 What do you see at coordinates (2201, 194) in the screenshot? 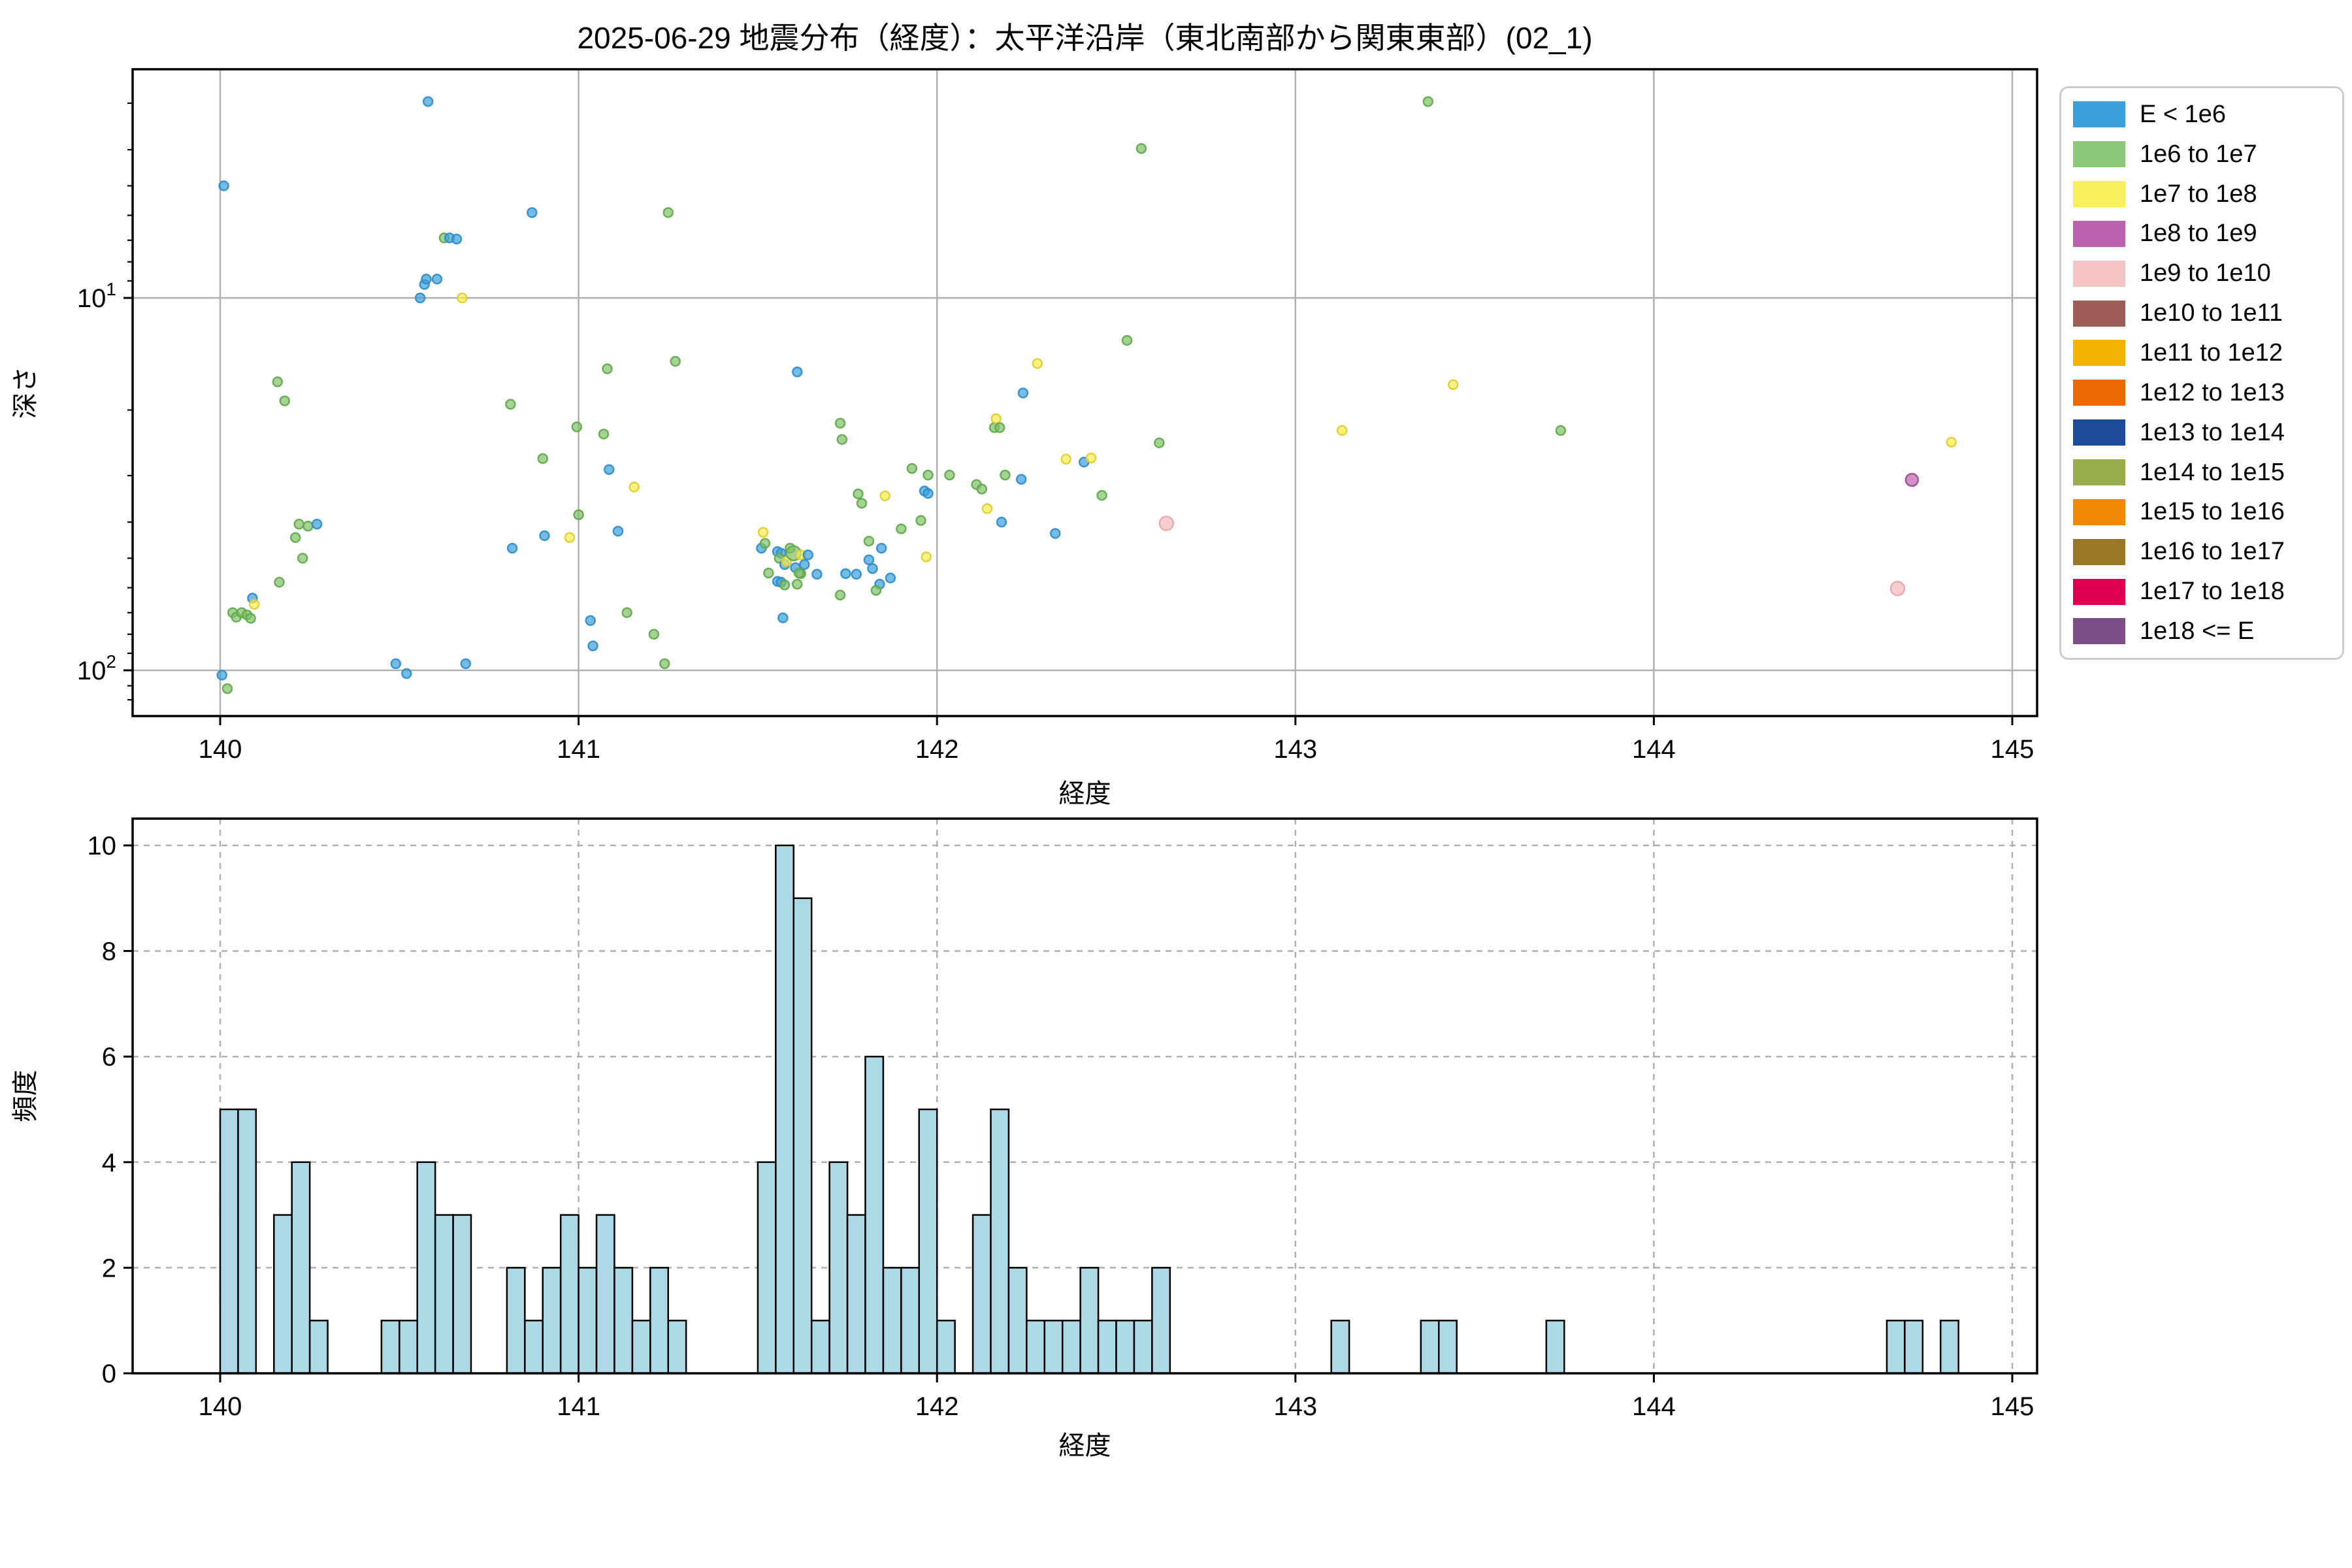
I see `legend-item: 1e7 to 1e8` at bounding box center [2201, 194].